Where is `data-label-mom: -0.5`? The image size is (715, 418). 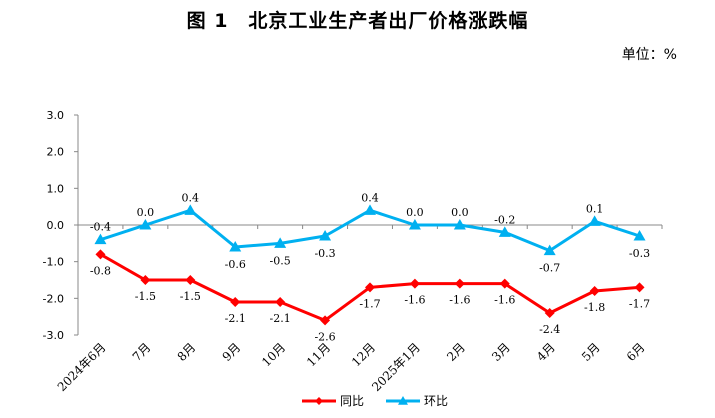
data-label-mom: -0.5 is located at coordinates (280, 260).